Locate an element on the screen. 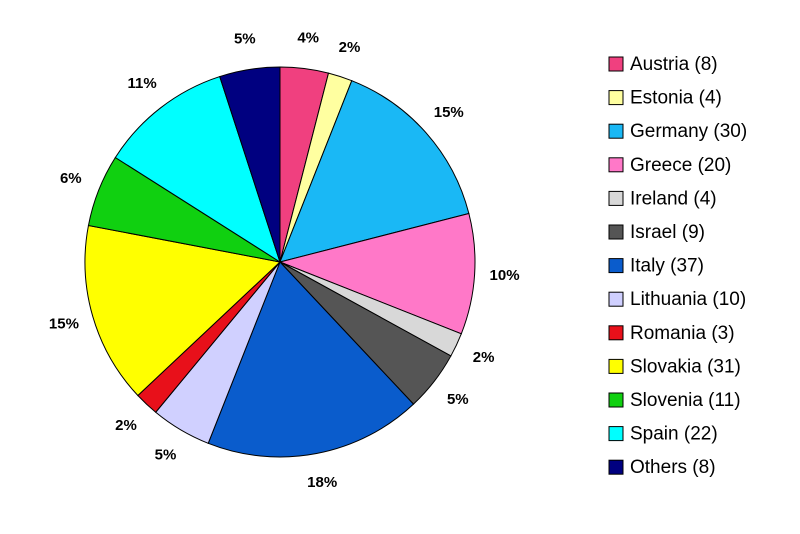 This screenshot has height=534, width=800. legend-label: Slovakia (31) is located at coordinates (685, 366).